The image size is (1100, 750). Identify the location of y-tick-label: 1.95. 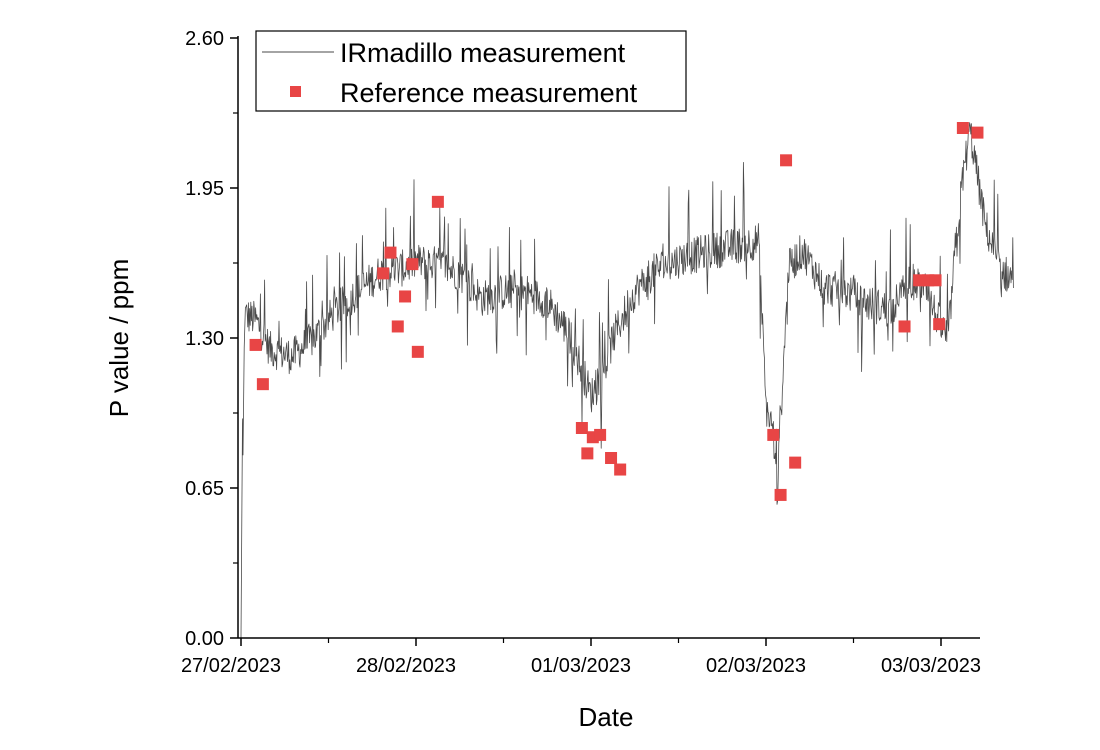
(204, 189).